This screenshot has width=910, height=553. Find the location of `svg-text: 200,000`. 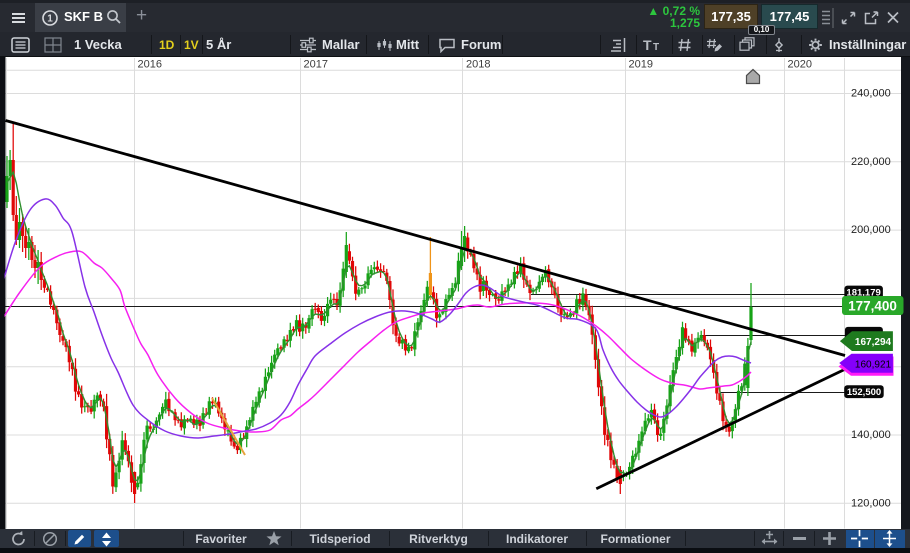

svg-text: 200,000 is located at coordinates (871, 230).